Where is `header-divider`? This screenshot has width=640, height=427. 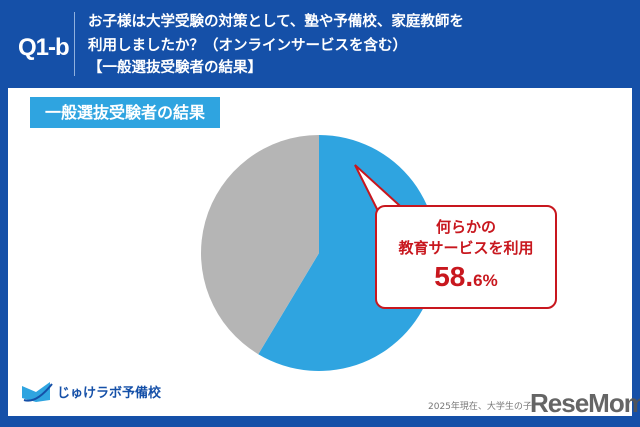 header-divider is located at coordinates (74, 44).